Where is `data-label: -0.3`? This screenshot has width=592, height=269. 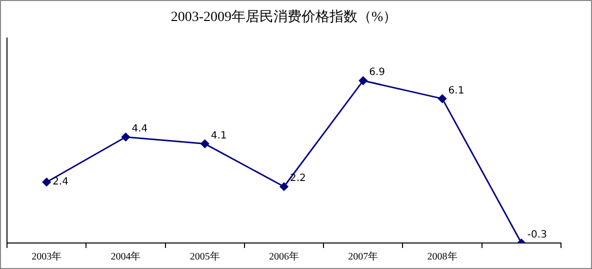
data-label: -0.3 is located at coordinates (537, 235).